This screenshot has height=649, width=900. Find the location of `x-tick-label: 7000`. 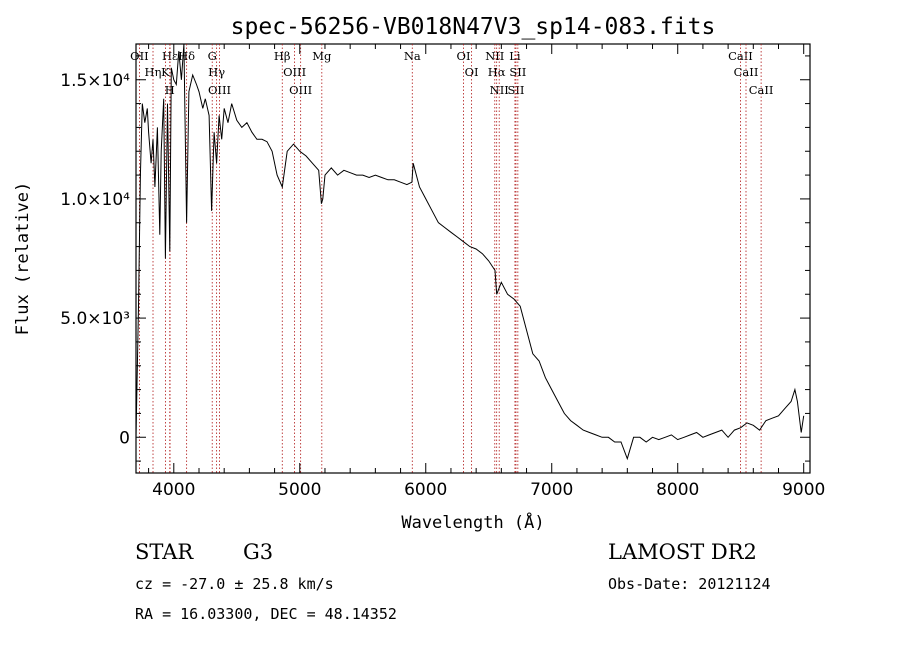

x-tick-label: 7000 is located at coordinates (551, 490).